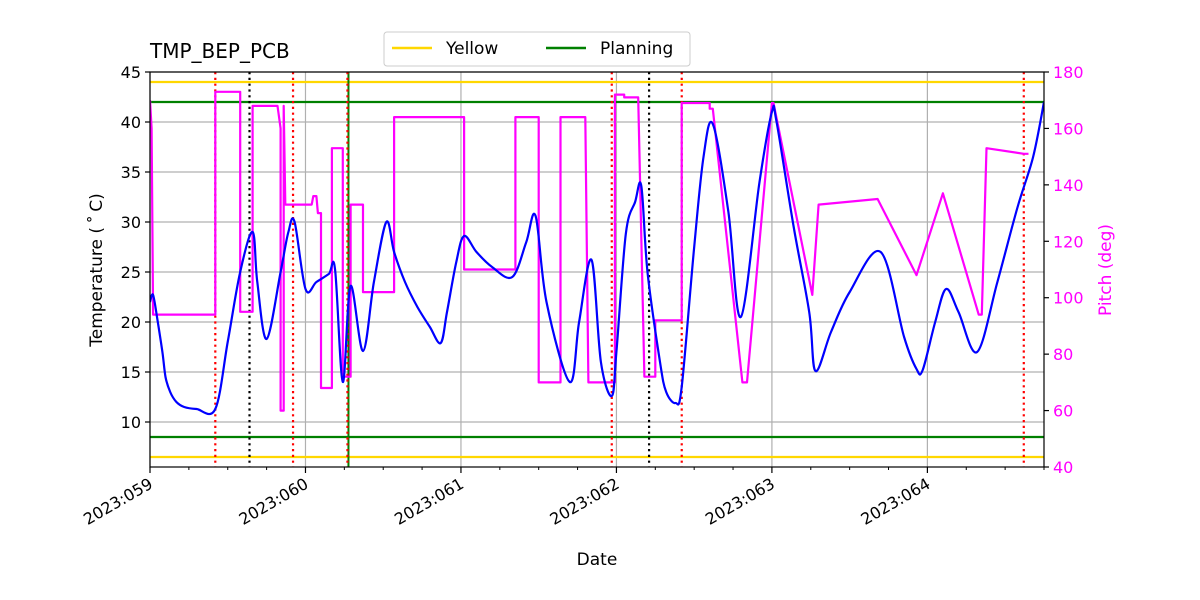 The width and height of the screenshot is (1200, 600). I want to click on x-tick-label: 2023:062, so click(585, 501).